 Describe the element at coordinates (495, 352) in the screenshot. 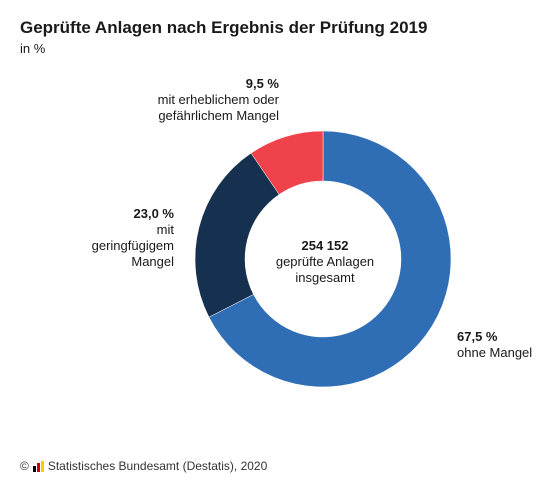

I see `slice-name: ohne Mangel` at that location.